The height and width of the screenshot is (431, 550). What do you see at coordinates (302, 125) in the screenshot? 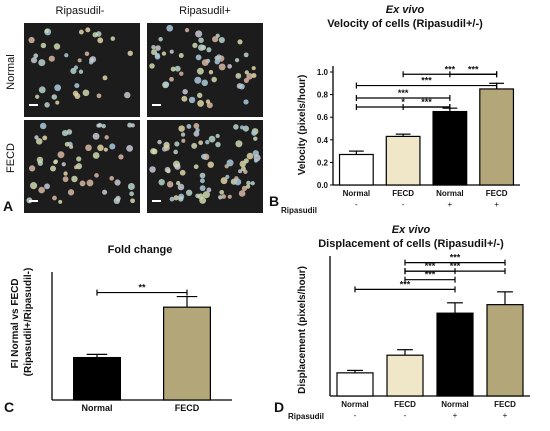
I see `panel-b-ylabel: Velocity (pixels/hour)` at bounding box center [302, 125].